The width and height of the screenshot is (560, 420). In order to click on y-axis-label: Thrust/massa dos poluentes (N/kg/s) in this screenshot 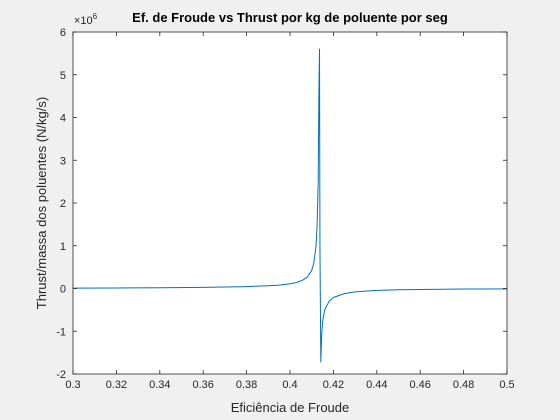, I will do `click(41, 203)`.